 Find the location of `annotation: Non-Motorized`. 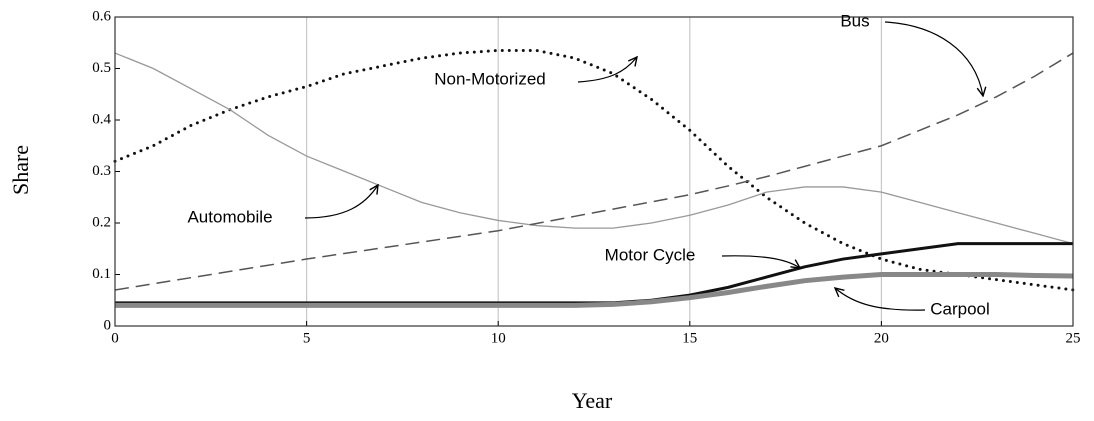

annotation: Non-Motorized is located at coordinates (490, 78).